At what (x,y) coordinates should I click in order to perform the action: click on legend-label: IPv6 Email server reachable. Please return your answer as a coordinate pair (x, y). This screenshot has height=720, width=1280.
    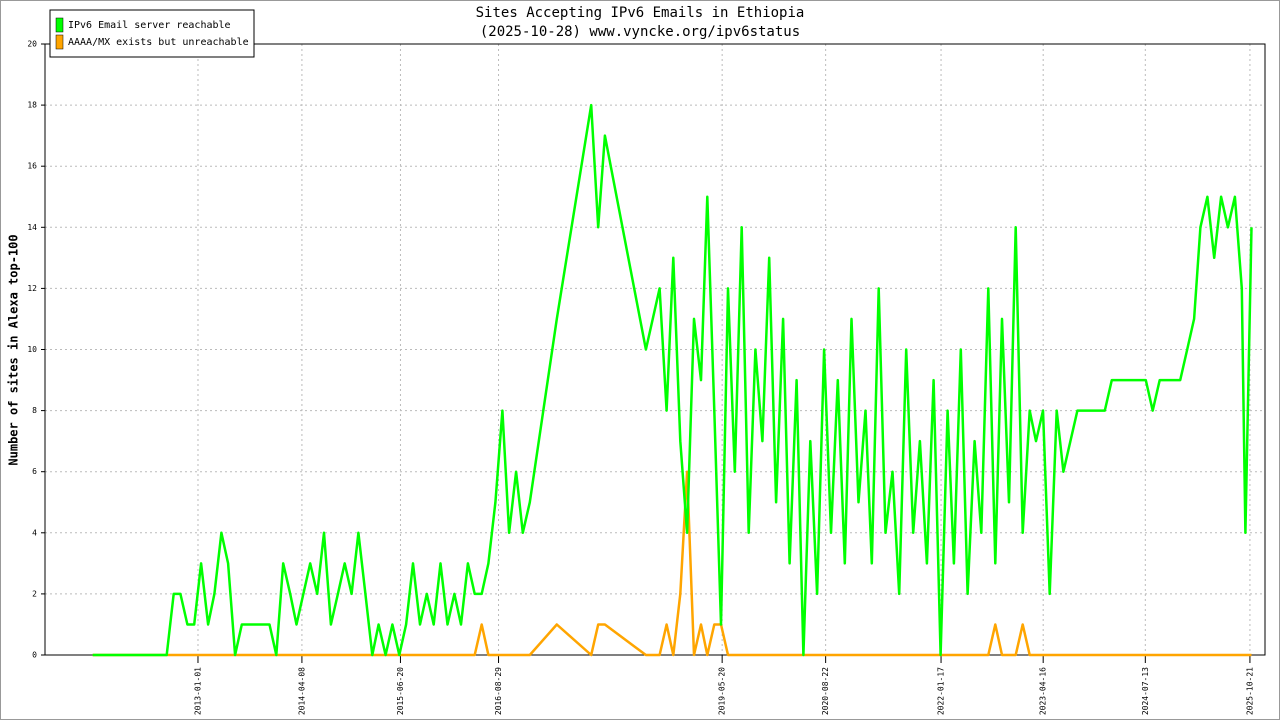
    Looking at the image, I should click on (149, 25).